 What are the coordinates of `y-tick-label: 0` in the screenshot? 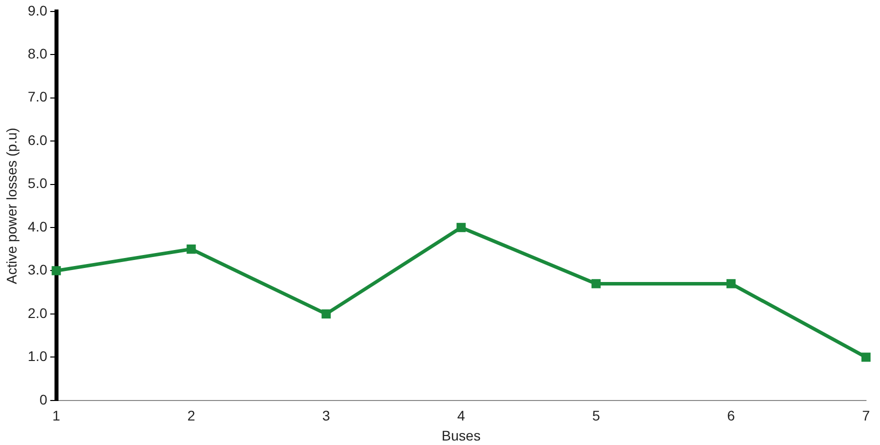 It's located at (43, 399).